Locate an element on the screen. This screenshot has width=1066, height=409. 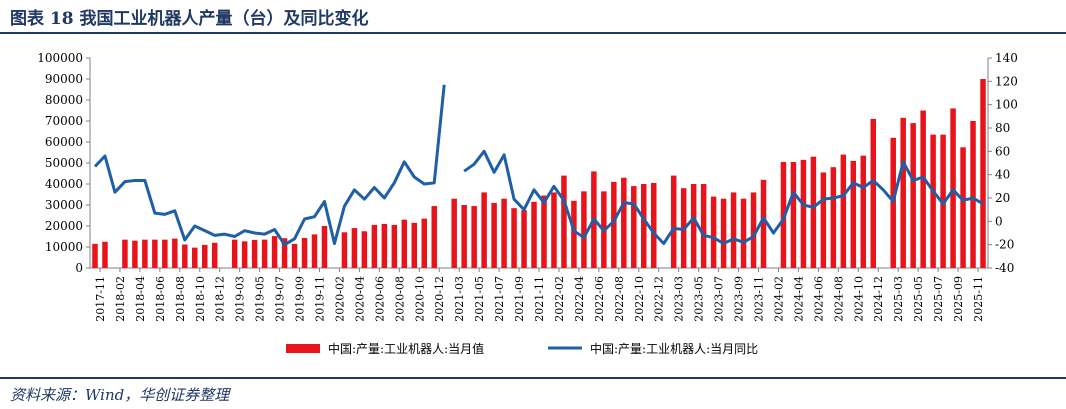
x-tick-label: 2018-10 is located at coordinates (200, 299).